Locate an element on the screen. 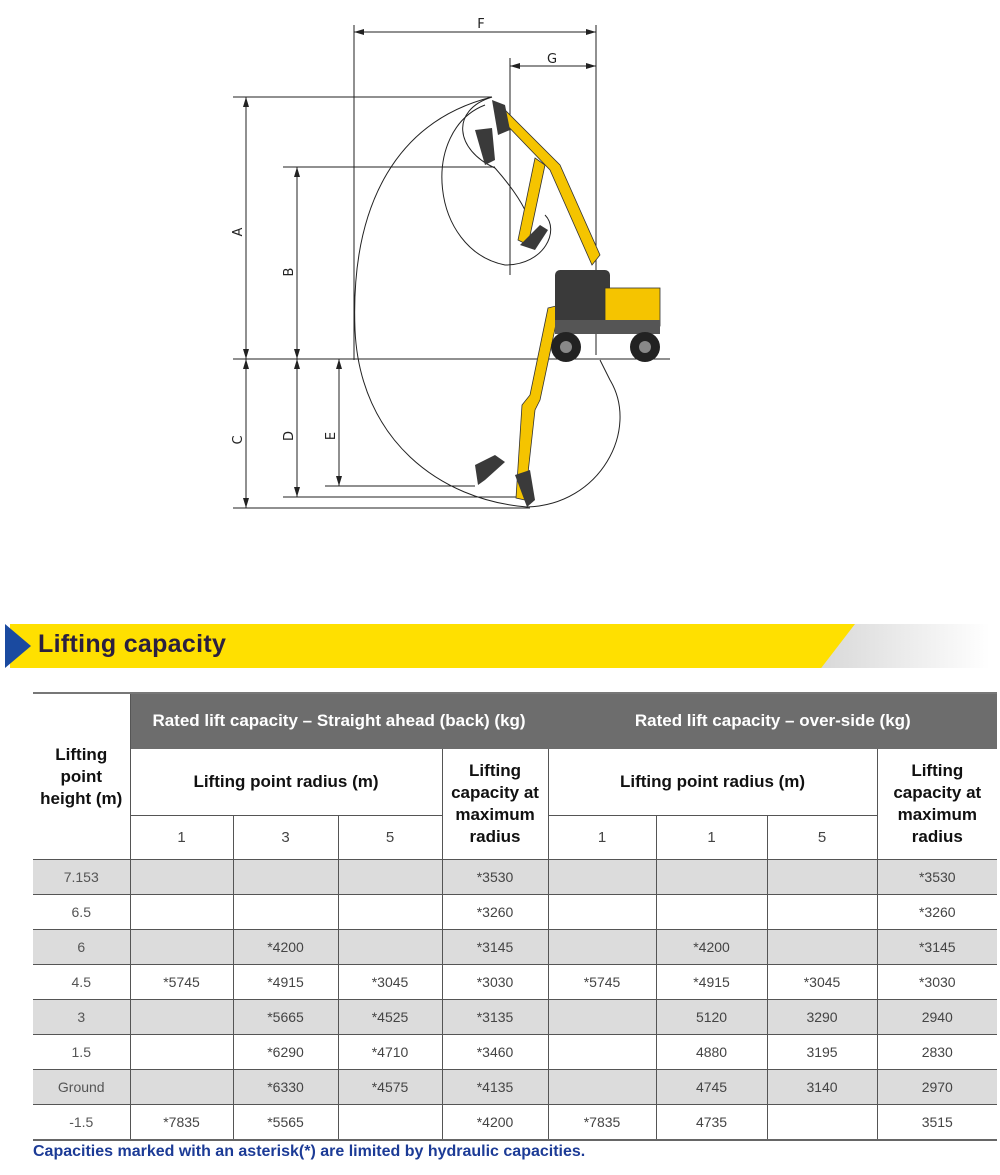 The height and width of the screenshot is (1175, 1000). svg-text: G is located at coordinates (552, 59).